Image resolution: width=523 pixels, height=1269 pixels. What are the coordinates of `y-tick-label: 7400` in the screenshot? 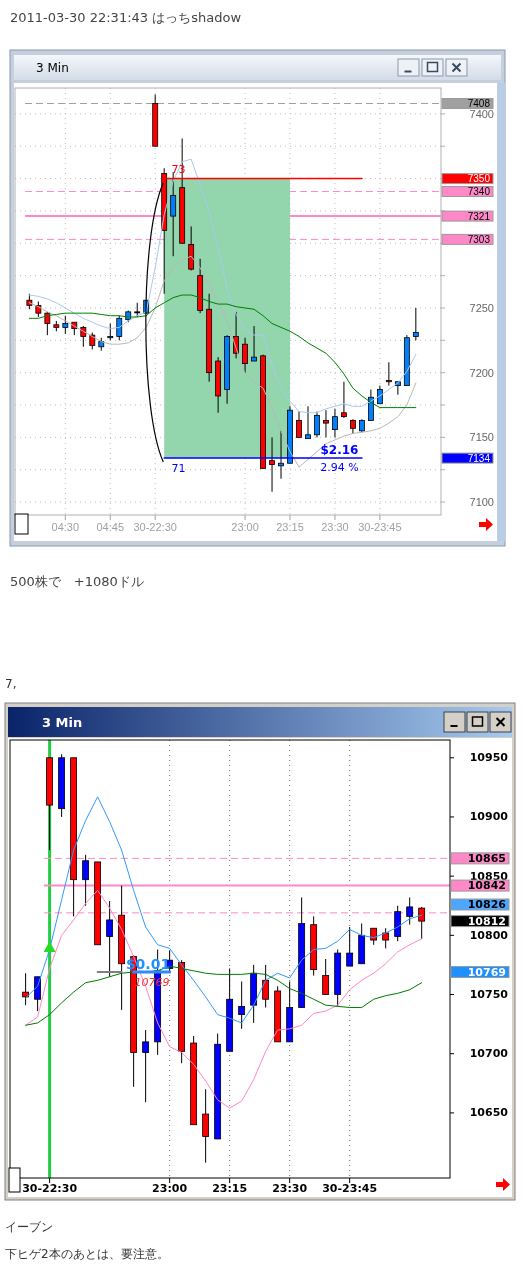 It's located at (481, 113).